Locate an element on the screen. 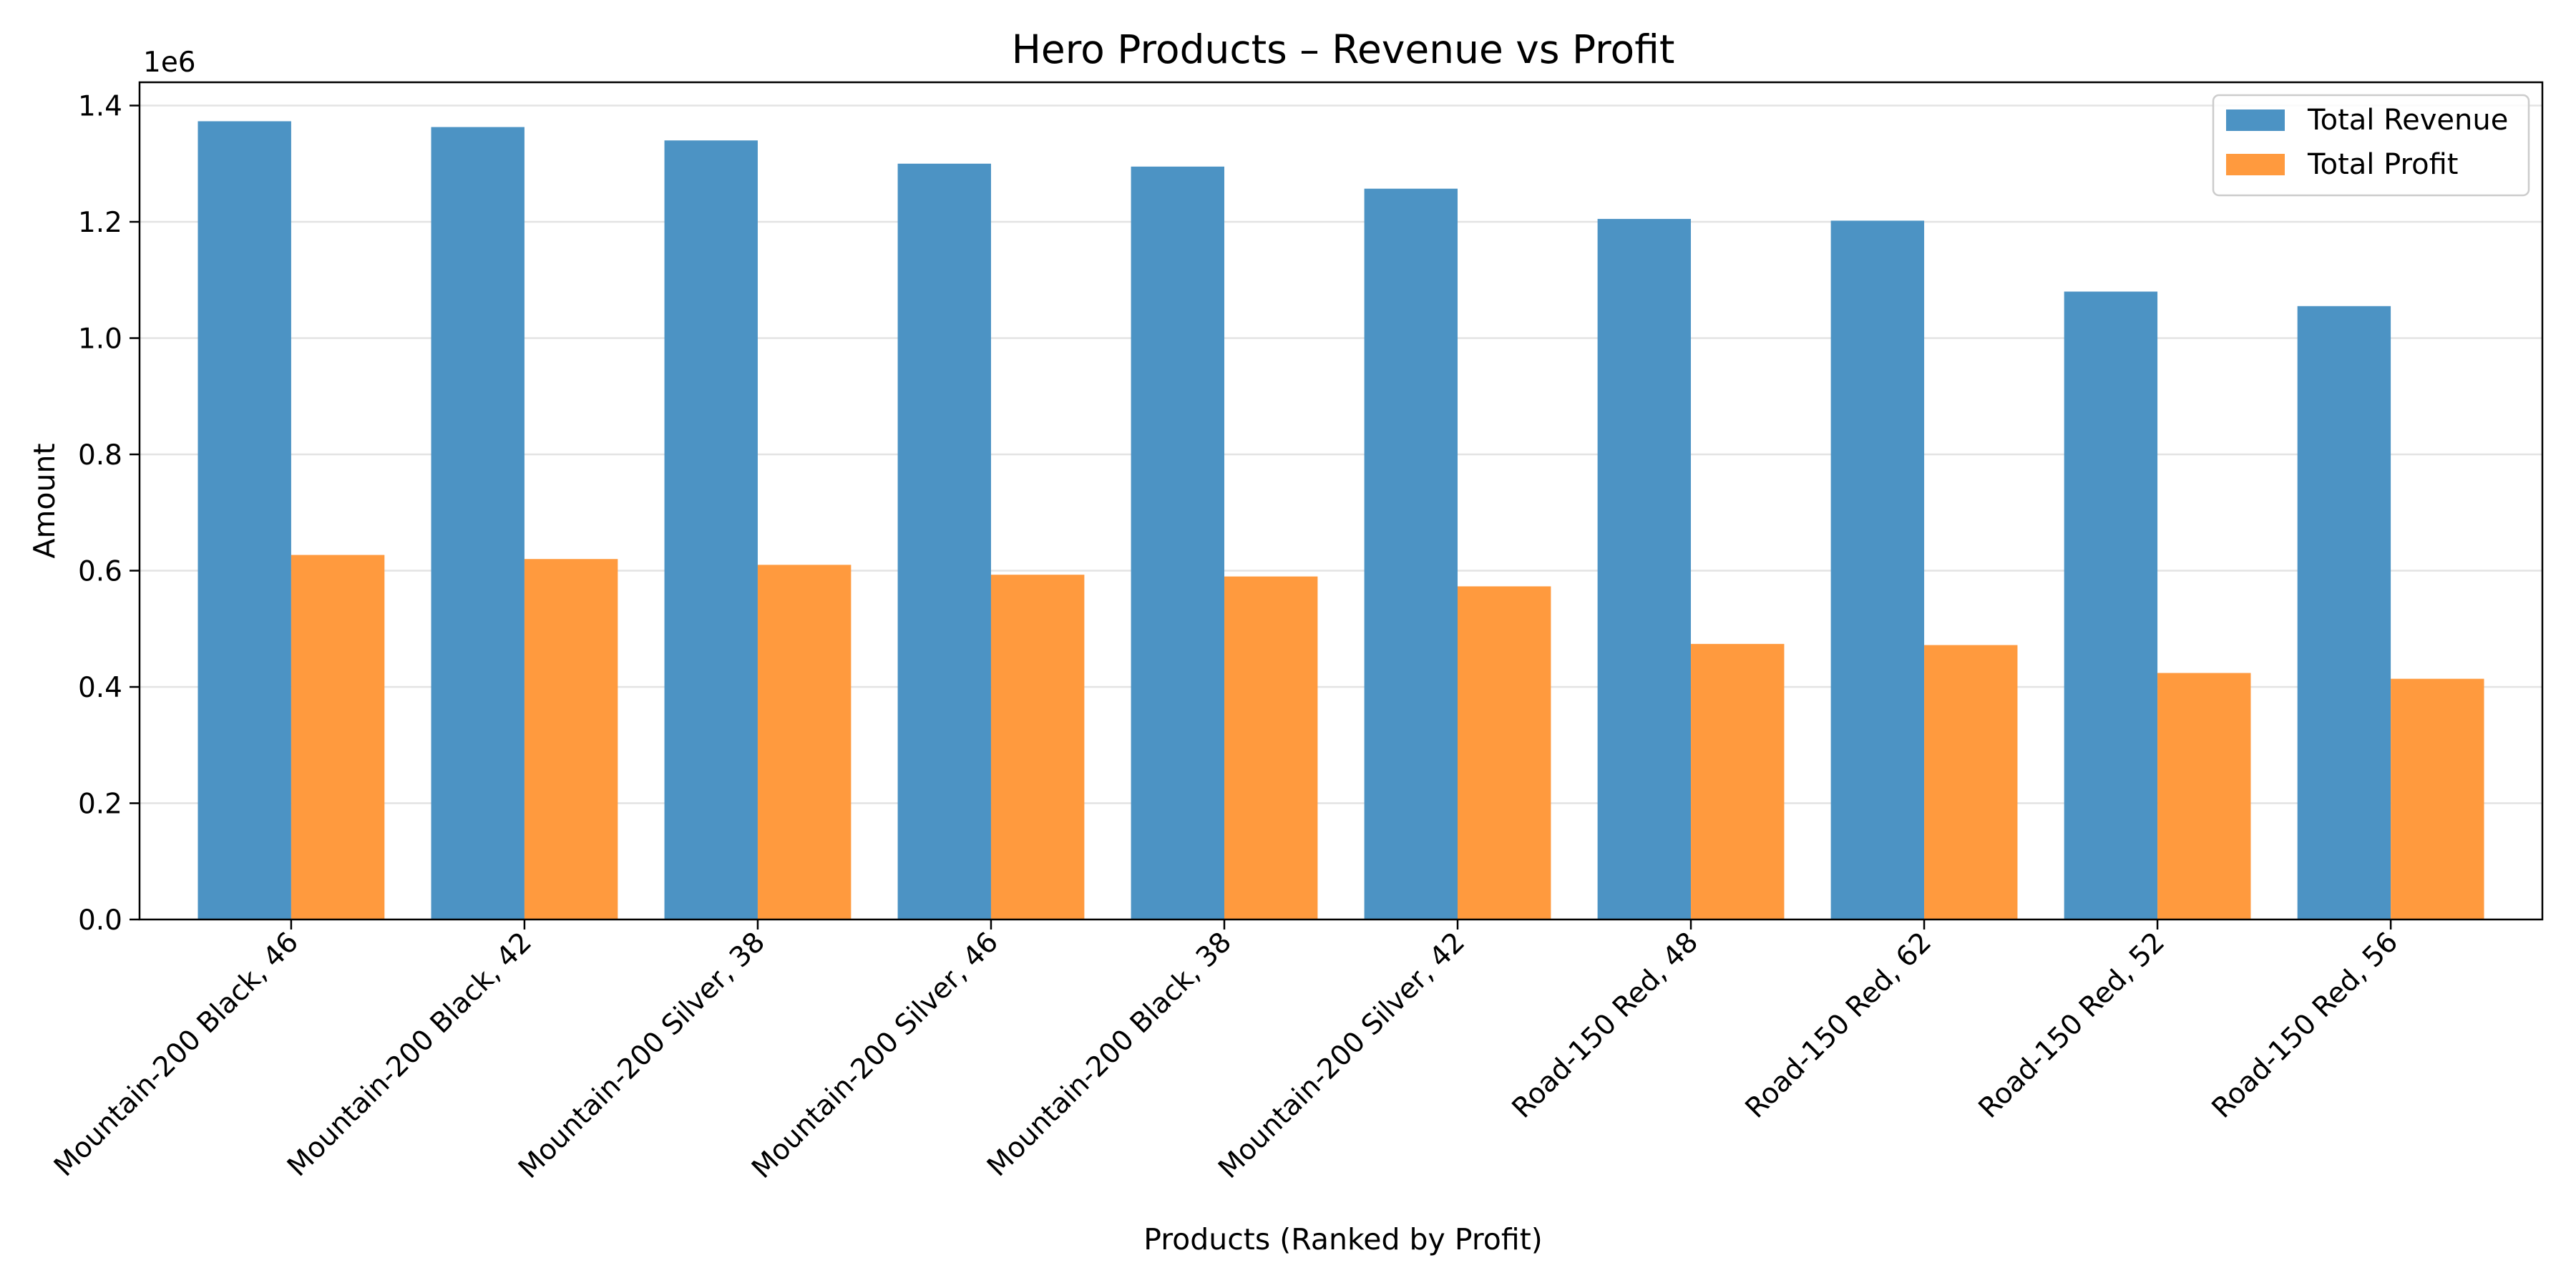 Image resolution: width=2576 pixels, height=1288 pixels. x-tick-label: Mountain-200 Silver, 42 is located at coordinates (1341, 1055).